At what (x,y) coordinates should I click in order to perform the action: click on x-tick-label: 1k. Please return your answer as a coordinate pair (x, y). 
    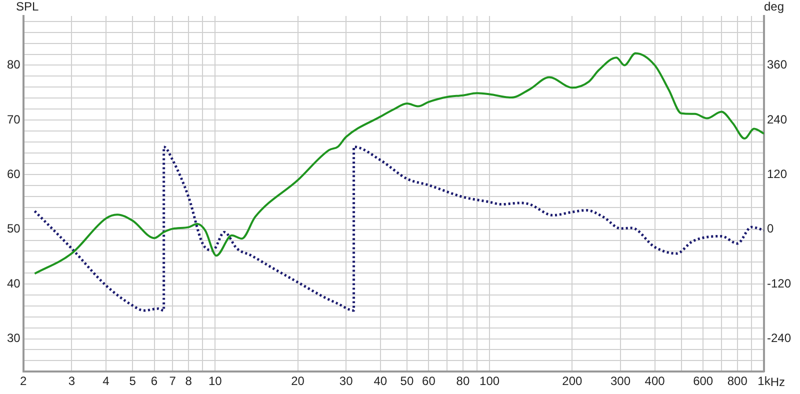
    Looking at the image, I should click on (765, 381).